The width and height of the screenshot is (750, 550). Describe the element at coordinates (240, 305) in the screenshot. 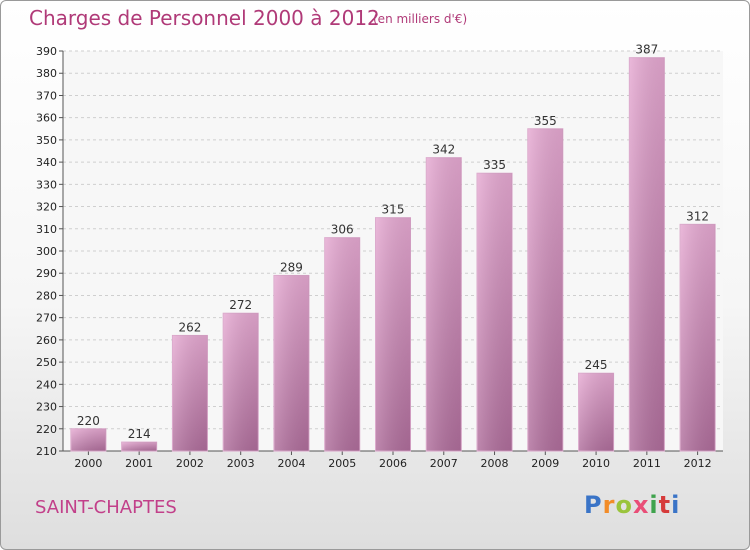

I see `bar-value-label: 272` at that location.